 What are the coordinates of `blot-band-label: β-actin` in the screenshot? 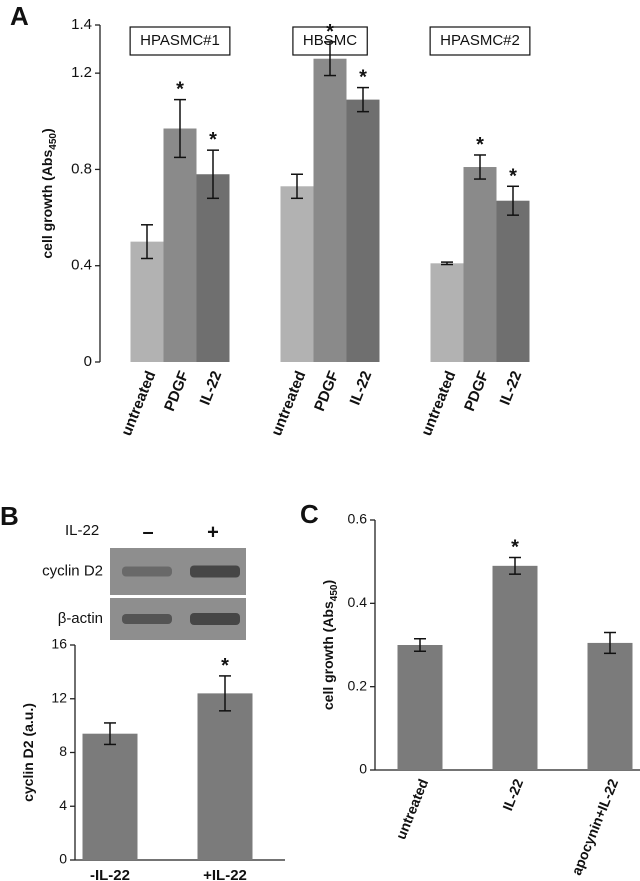 It's located at (80, 618).